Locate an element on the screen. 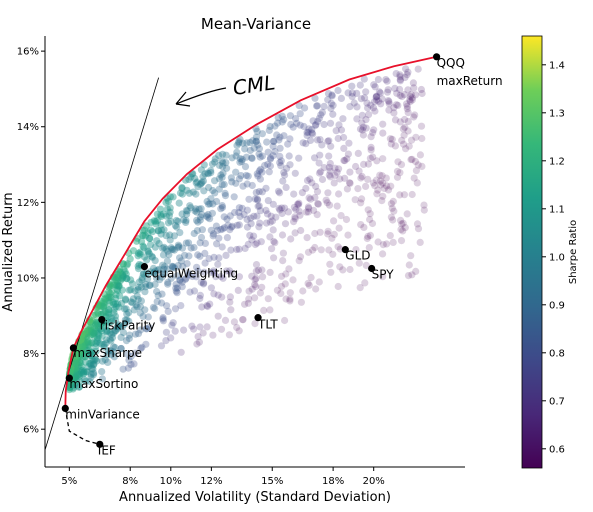  point-qqq-marker is located at coordinates (436, 57).